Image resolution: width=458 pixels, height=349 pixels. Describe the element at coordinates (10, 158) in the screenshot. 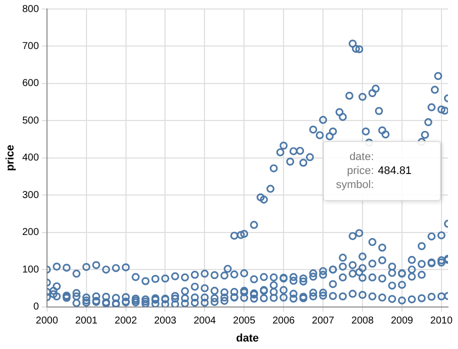

I see `y-axis-title: price` at that location.